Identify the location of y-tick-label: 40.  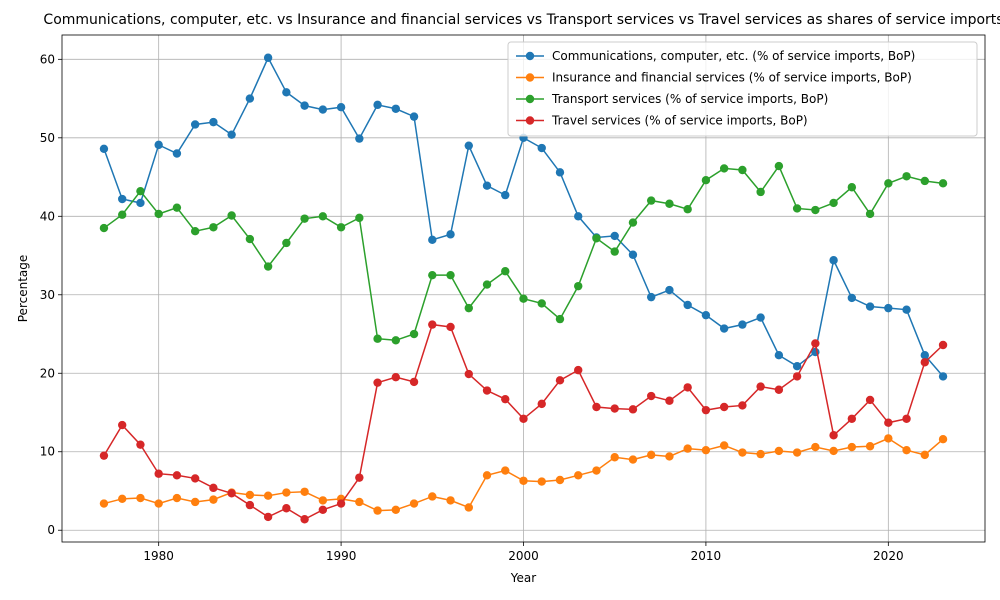
(47, 216).